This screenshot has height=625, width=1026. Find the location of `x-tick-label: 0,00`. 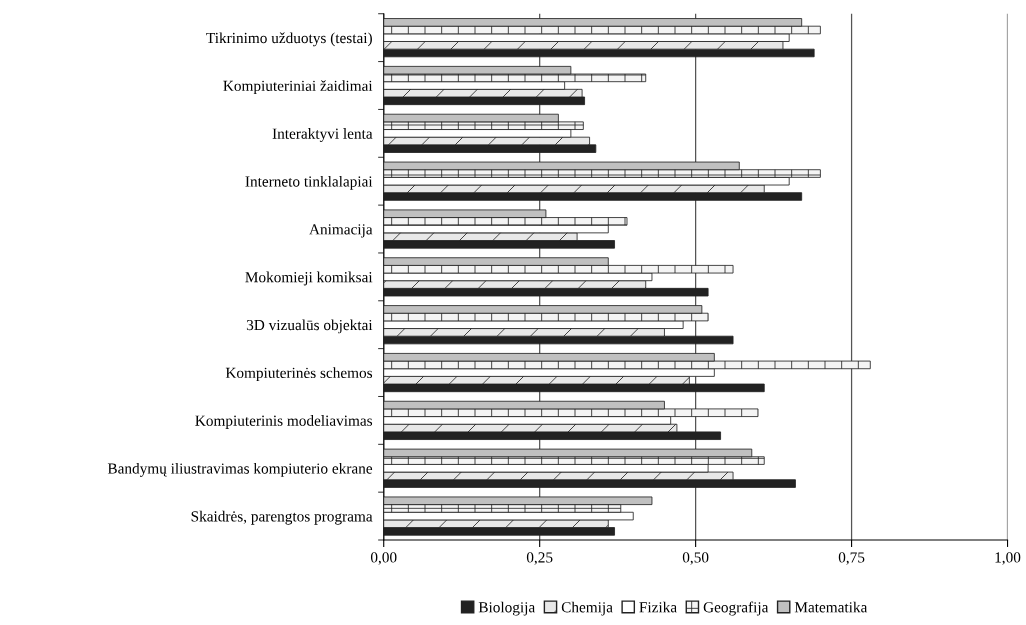

x-tick-label: 0,00 is located at coordinates (383, 558).